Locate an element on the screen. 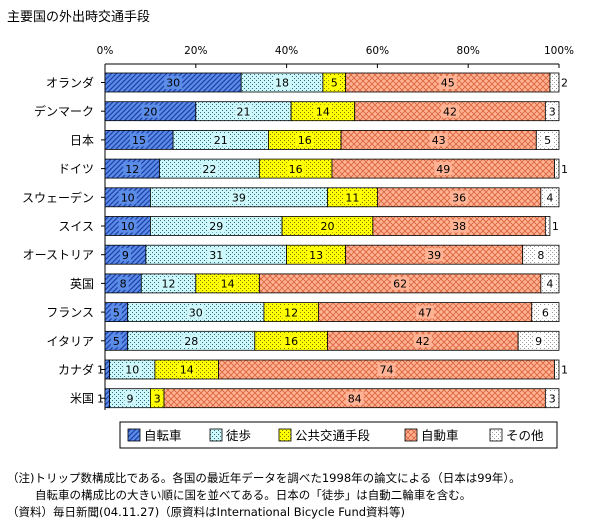  data-label: 2 is located at coordinates (564, 83).